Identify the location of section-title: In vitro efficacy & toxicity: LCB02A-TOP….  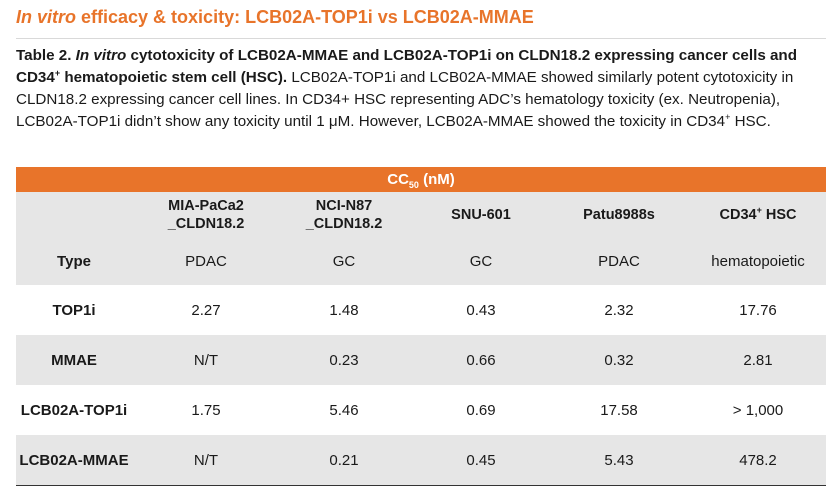
(275, 17).